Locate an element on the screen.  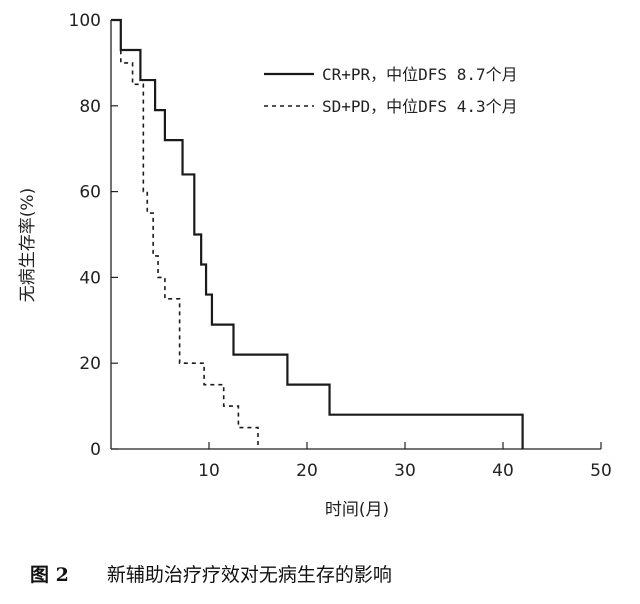
figure-number: 图 2 is located at coordinates (49, 575).